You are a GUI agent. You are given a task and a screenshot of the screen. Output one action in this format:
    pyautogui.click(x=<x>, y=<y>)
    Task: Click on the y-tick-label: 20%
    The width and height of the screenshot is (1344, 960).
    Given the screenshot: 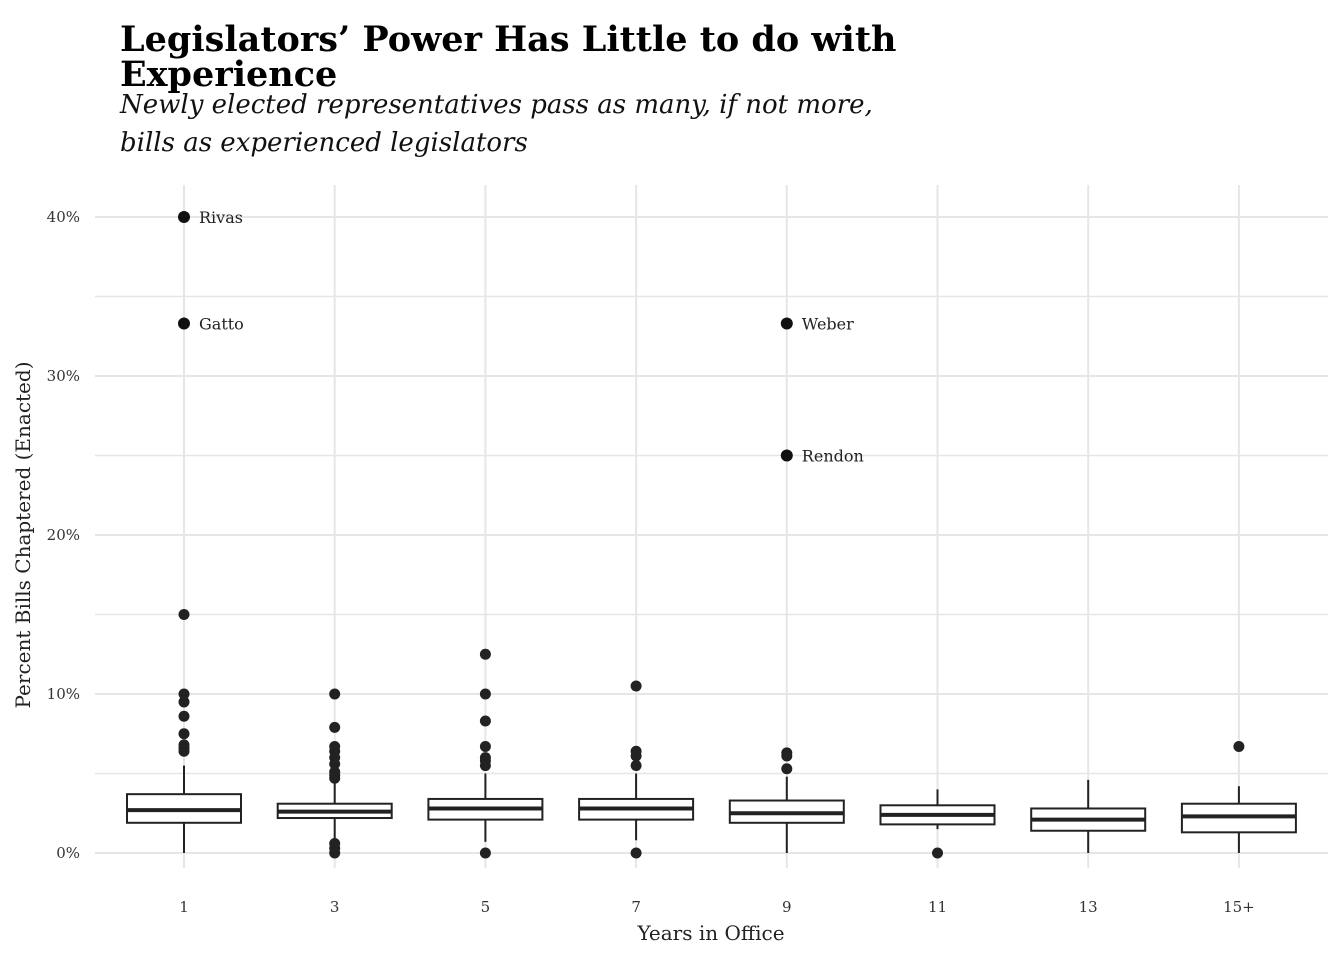 What is the action you would take?
    pyautogui.click(x=63, y=535)
    